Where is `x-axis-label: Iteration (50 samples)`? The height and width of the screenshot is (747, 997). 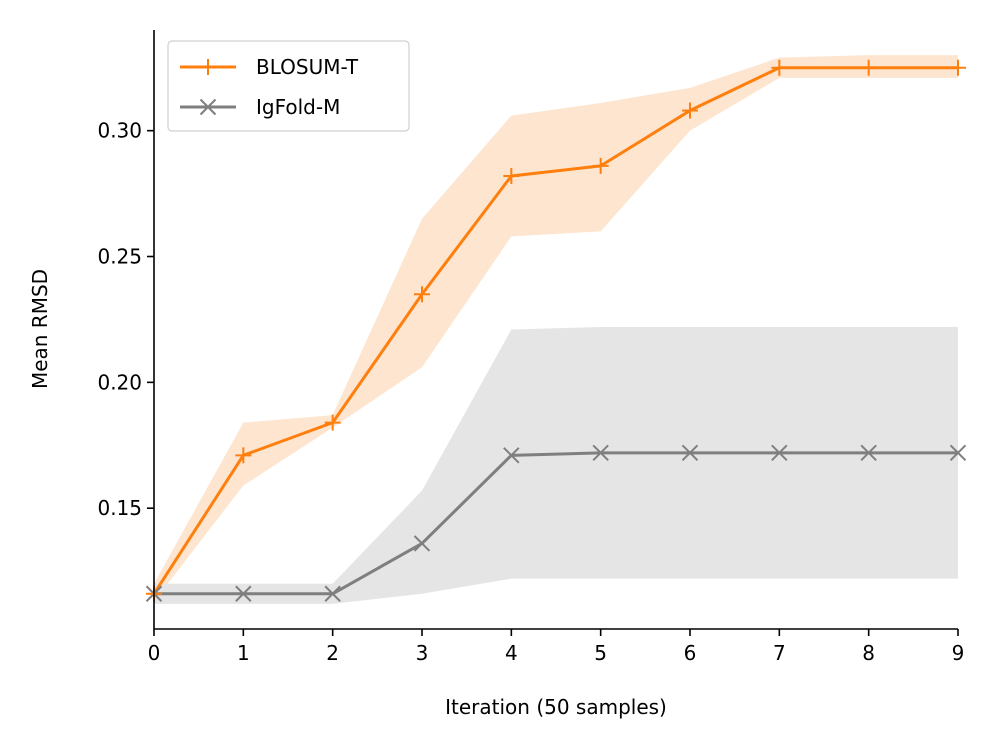
x-axis-label: Iteration (50 samples) is located at coordinates (556, 707).